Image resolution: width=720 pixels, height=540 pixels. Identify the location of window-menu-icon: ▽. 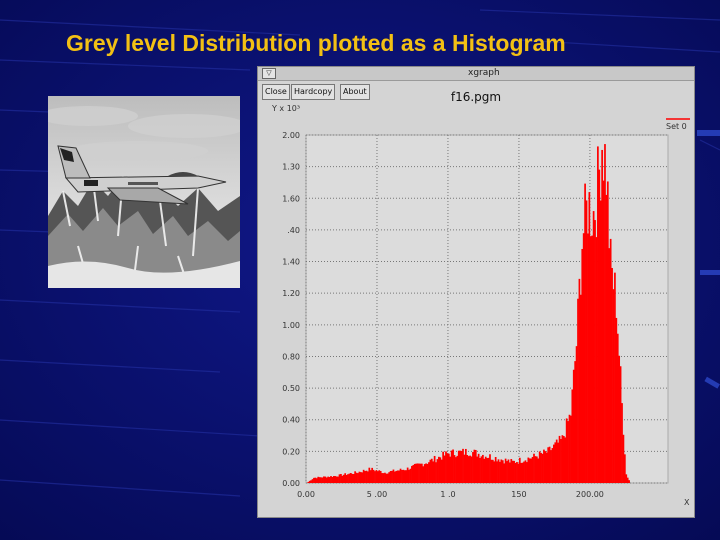
(269, 73).